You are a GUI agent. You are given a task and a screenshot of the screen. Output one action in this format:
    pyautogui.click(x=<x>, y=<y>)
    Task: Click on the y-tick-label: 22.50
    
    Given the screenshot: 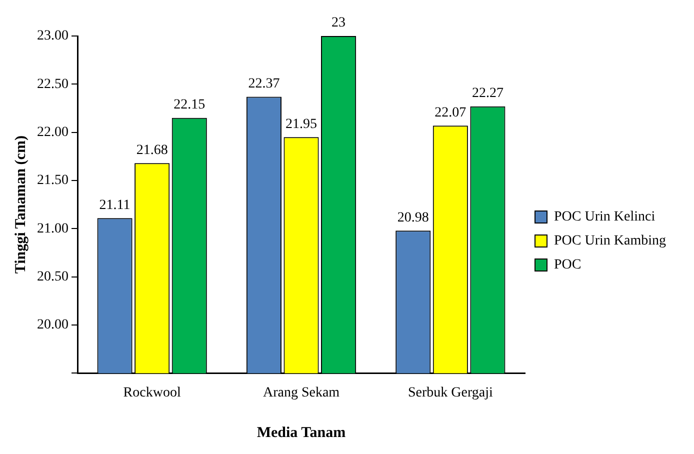 What is the action you would take?
    pyautogui.click(x=52, y=84)
    